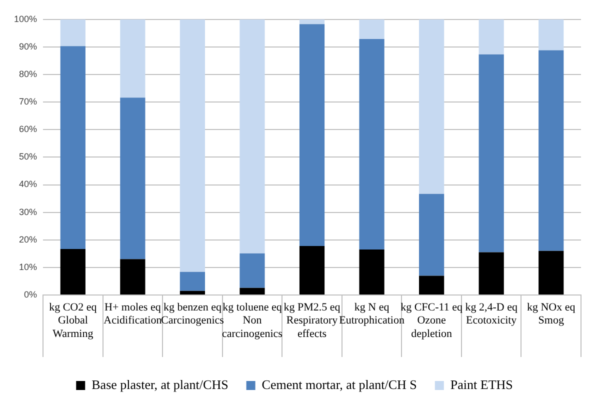 This screenshot has height=410, width=597. I want to click on x-tick-label: H+ moles eq Acidification, so click(133, 314).